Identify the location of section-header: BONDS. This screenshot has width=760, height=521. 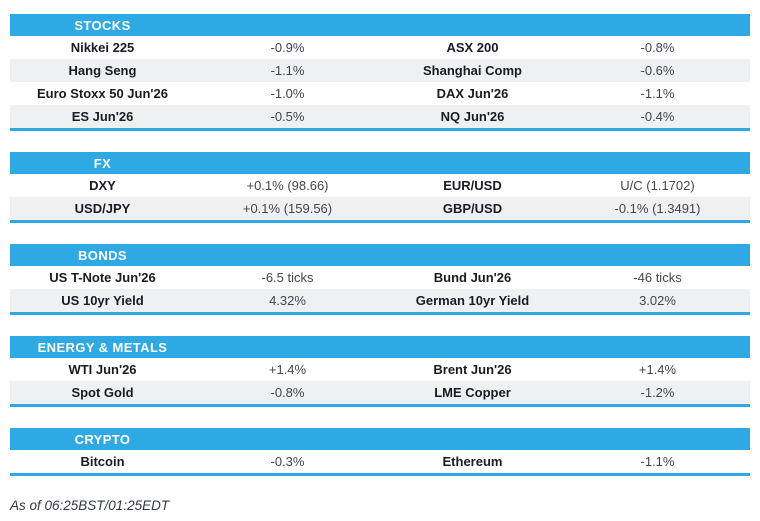
(380, 255).